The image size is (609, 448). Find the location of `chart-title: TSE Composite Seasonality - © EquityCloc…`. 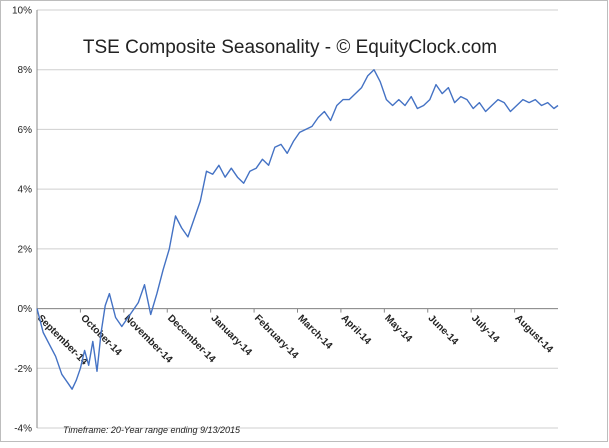

chart-title: TSE Composite Seasonality - © EquityCloc… is located at coordinates (290, 47).